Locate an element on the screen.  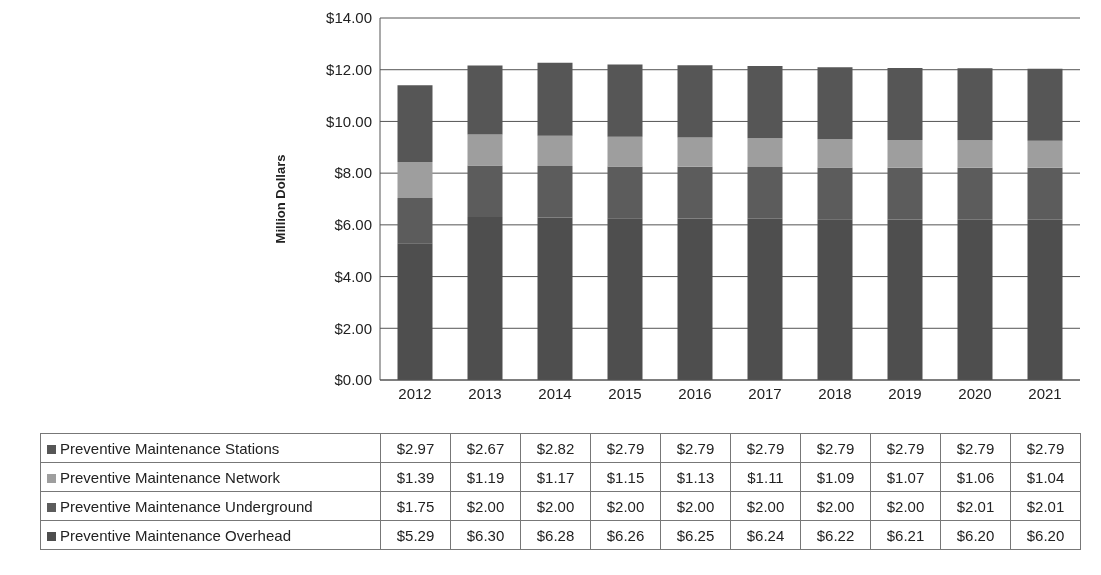
data-label: $6.24 is located at coordinates (765, 535).